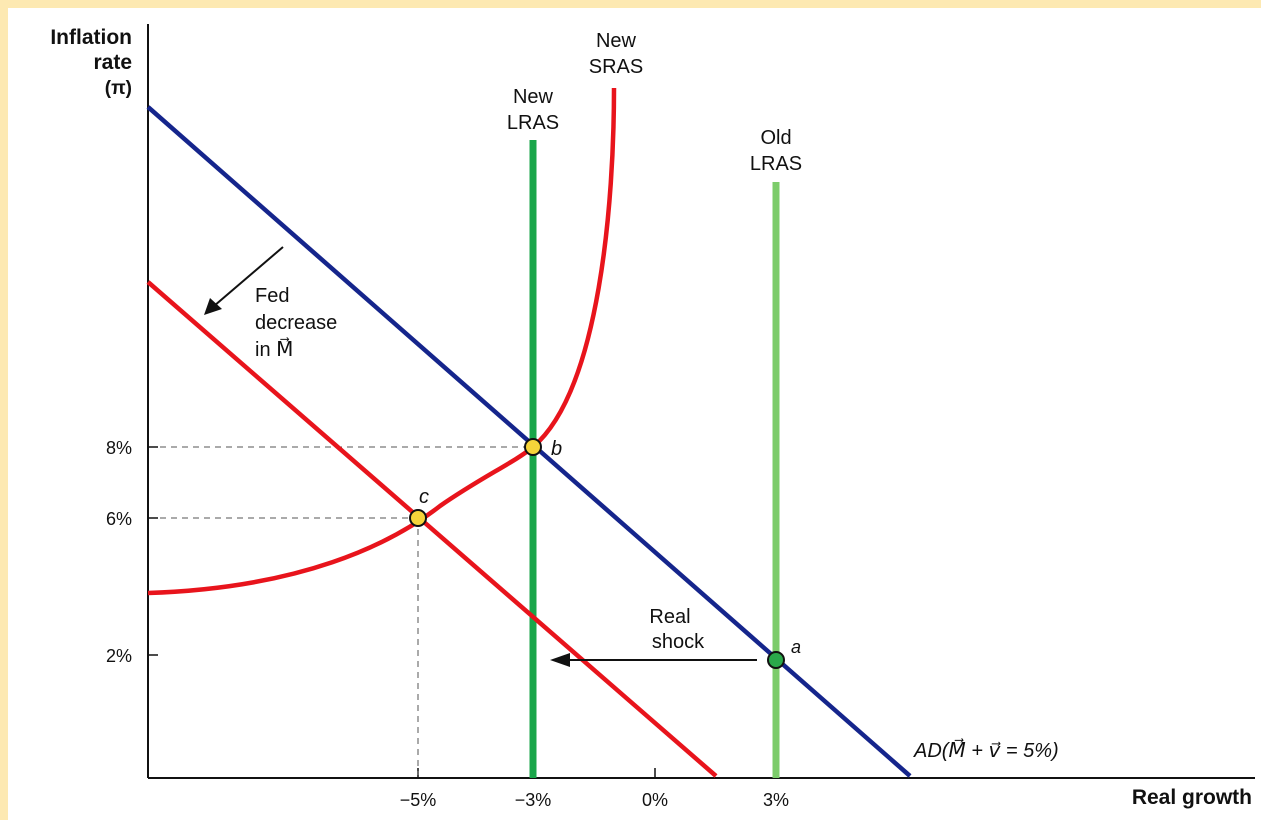 The height and width of the screenshot is (820, 1261). What do you see at coordinates (616, 67) in the screenshot?
I see `new-sras-label-line2: SRAS` at bounding box center [616, 67].